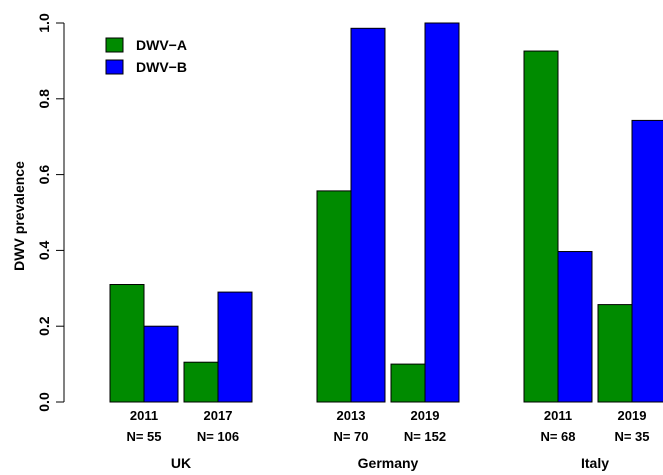 Image resolution: width=663 pixels, height=475 pixels. I want to click on y-tick-label: 0.6, so click(44, 175).